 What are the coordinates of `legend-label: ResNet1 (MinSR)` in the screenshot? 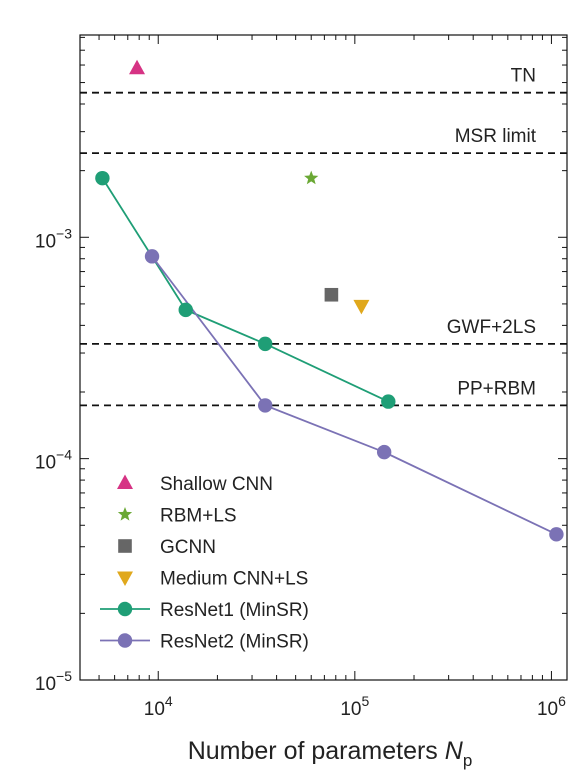 It's located at (234, 610).